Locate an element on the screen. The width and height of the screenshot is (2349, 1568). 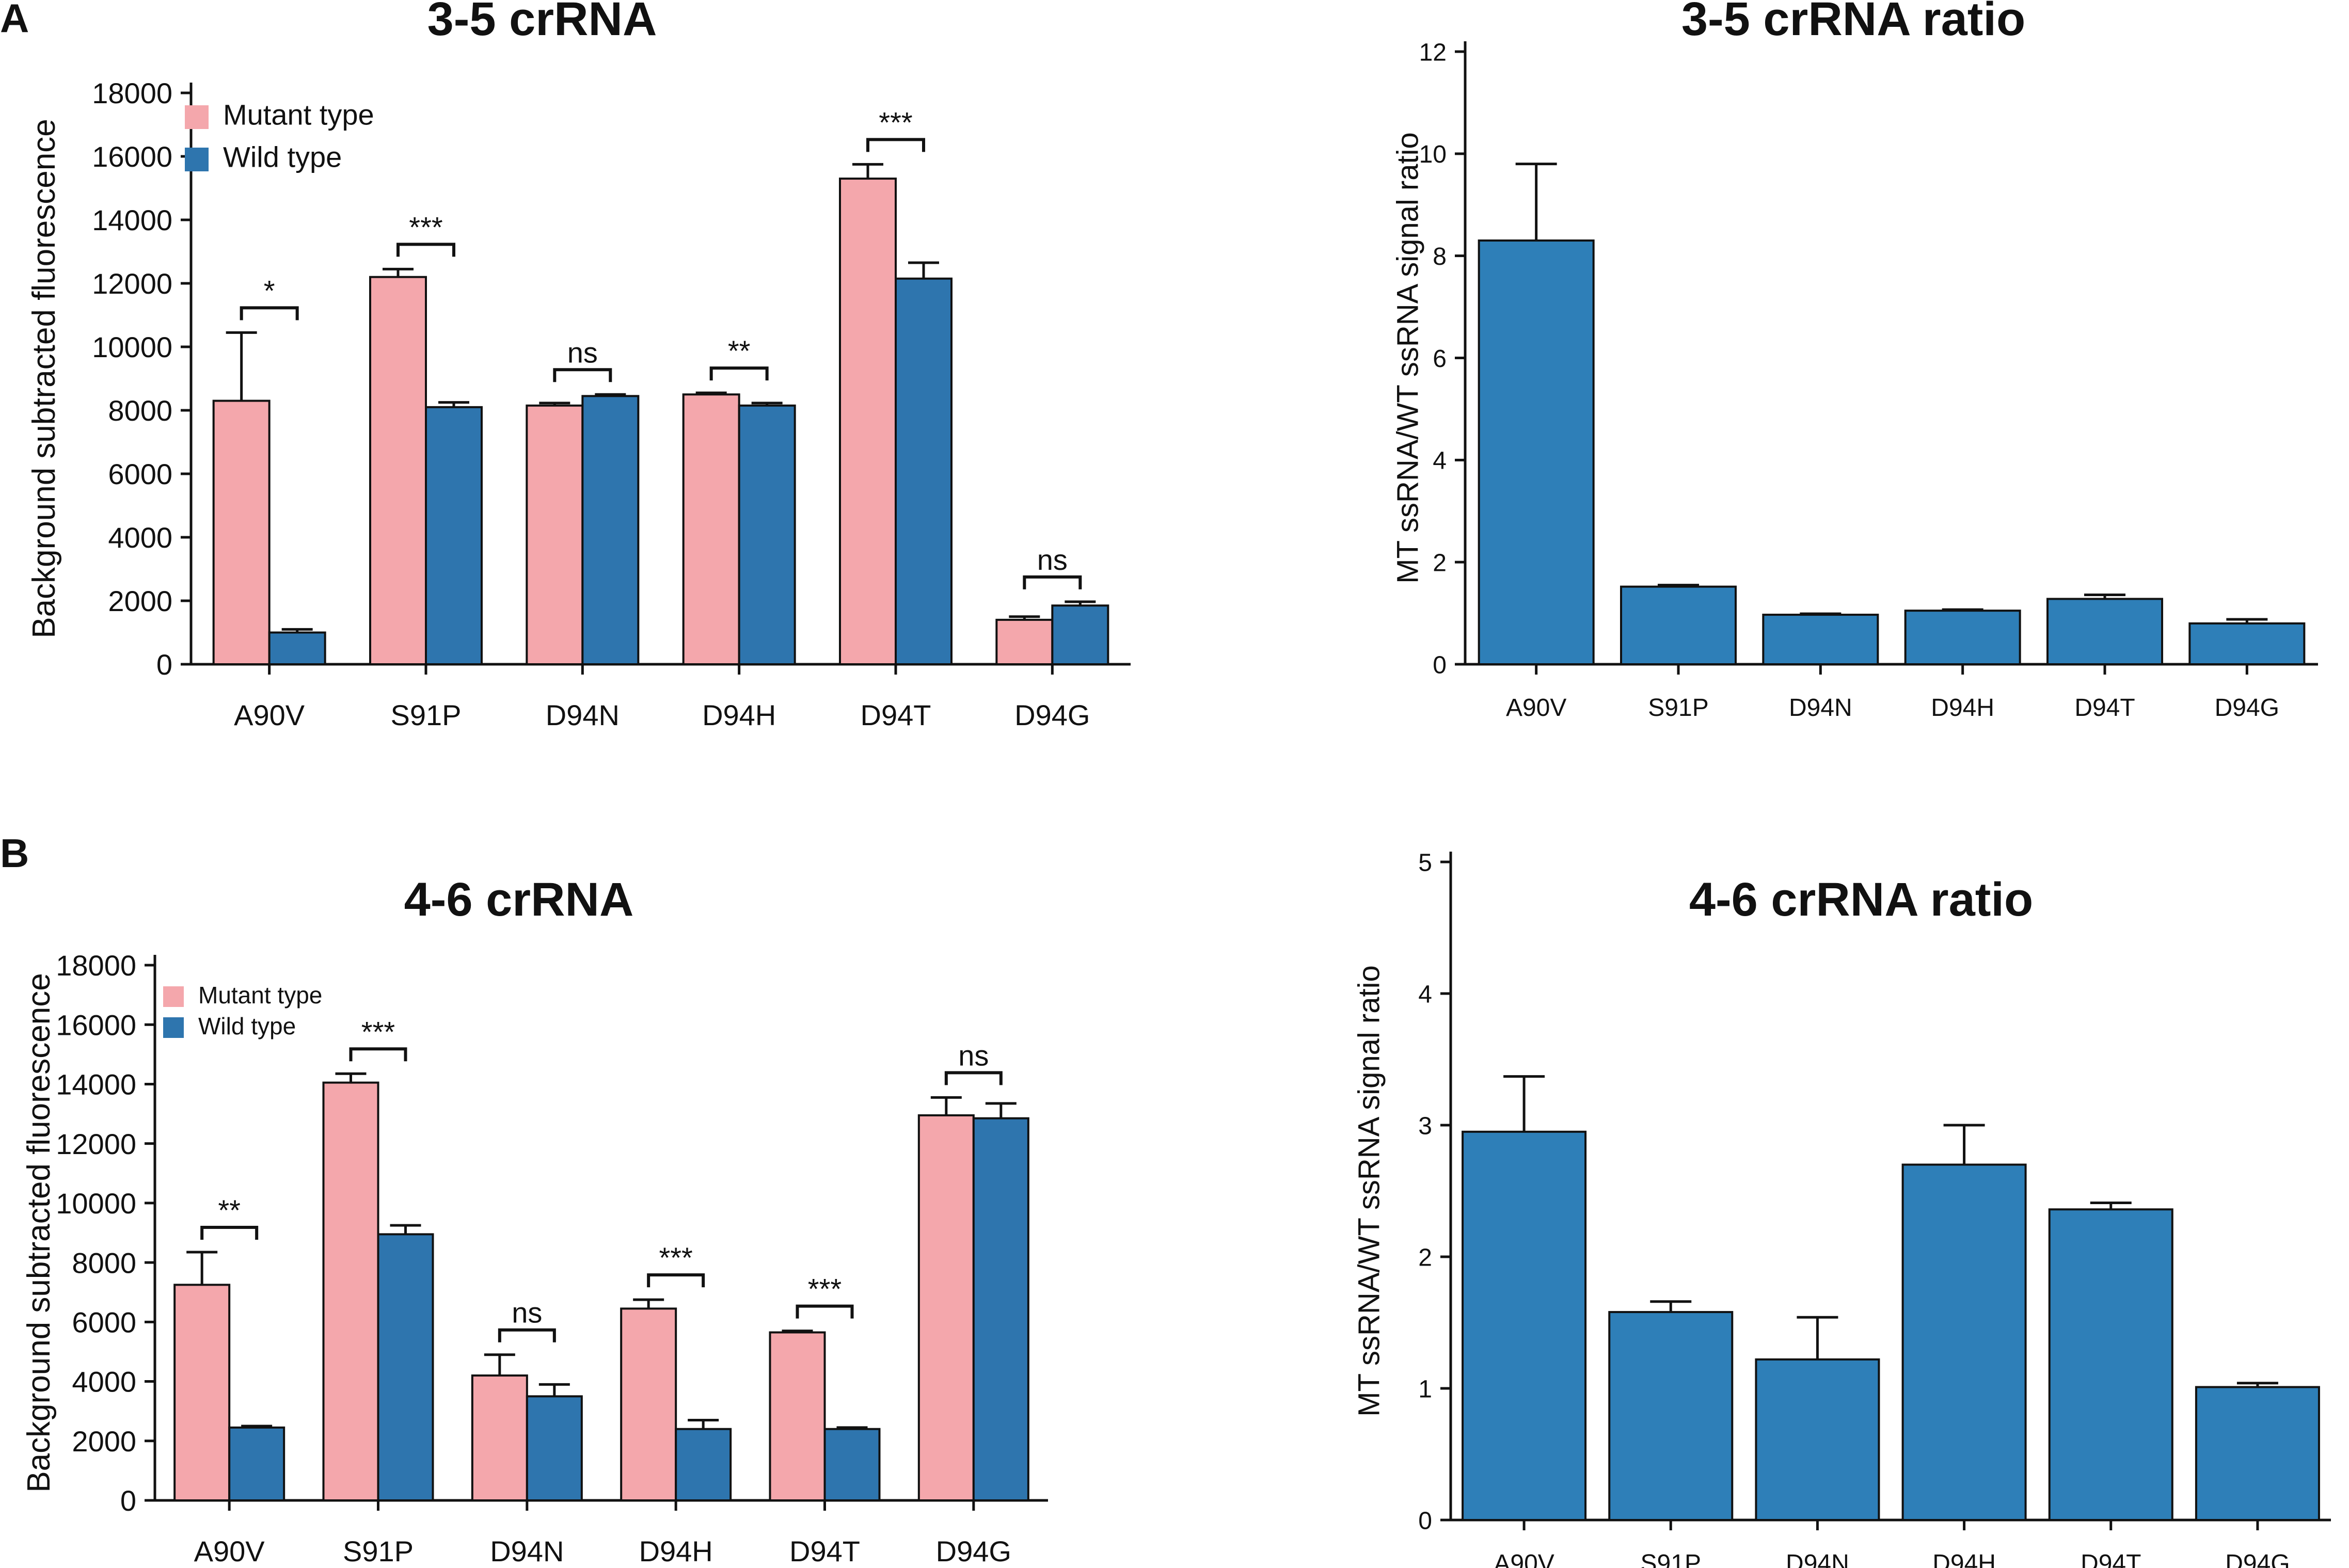
y-tick-label: 16000 is located at coordinates (132, 156).